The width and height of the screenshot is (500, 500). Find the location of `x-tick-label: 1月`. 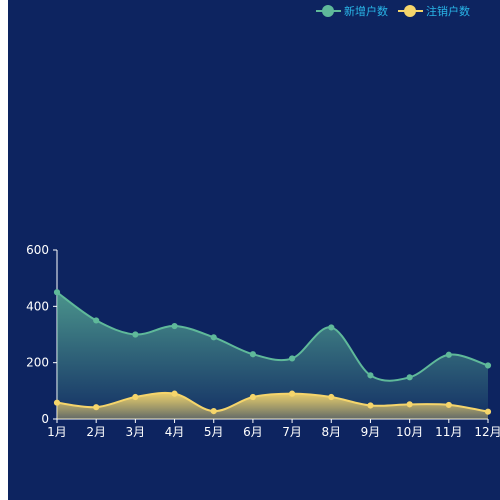

x-tick-label: 1月 is located at coordinates (57, 432).